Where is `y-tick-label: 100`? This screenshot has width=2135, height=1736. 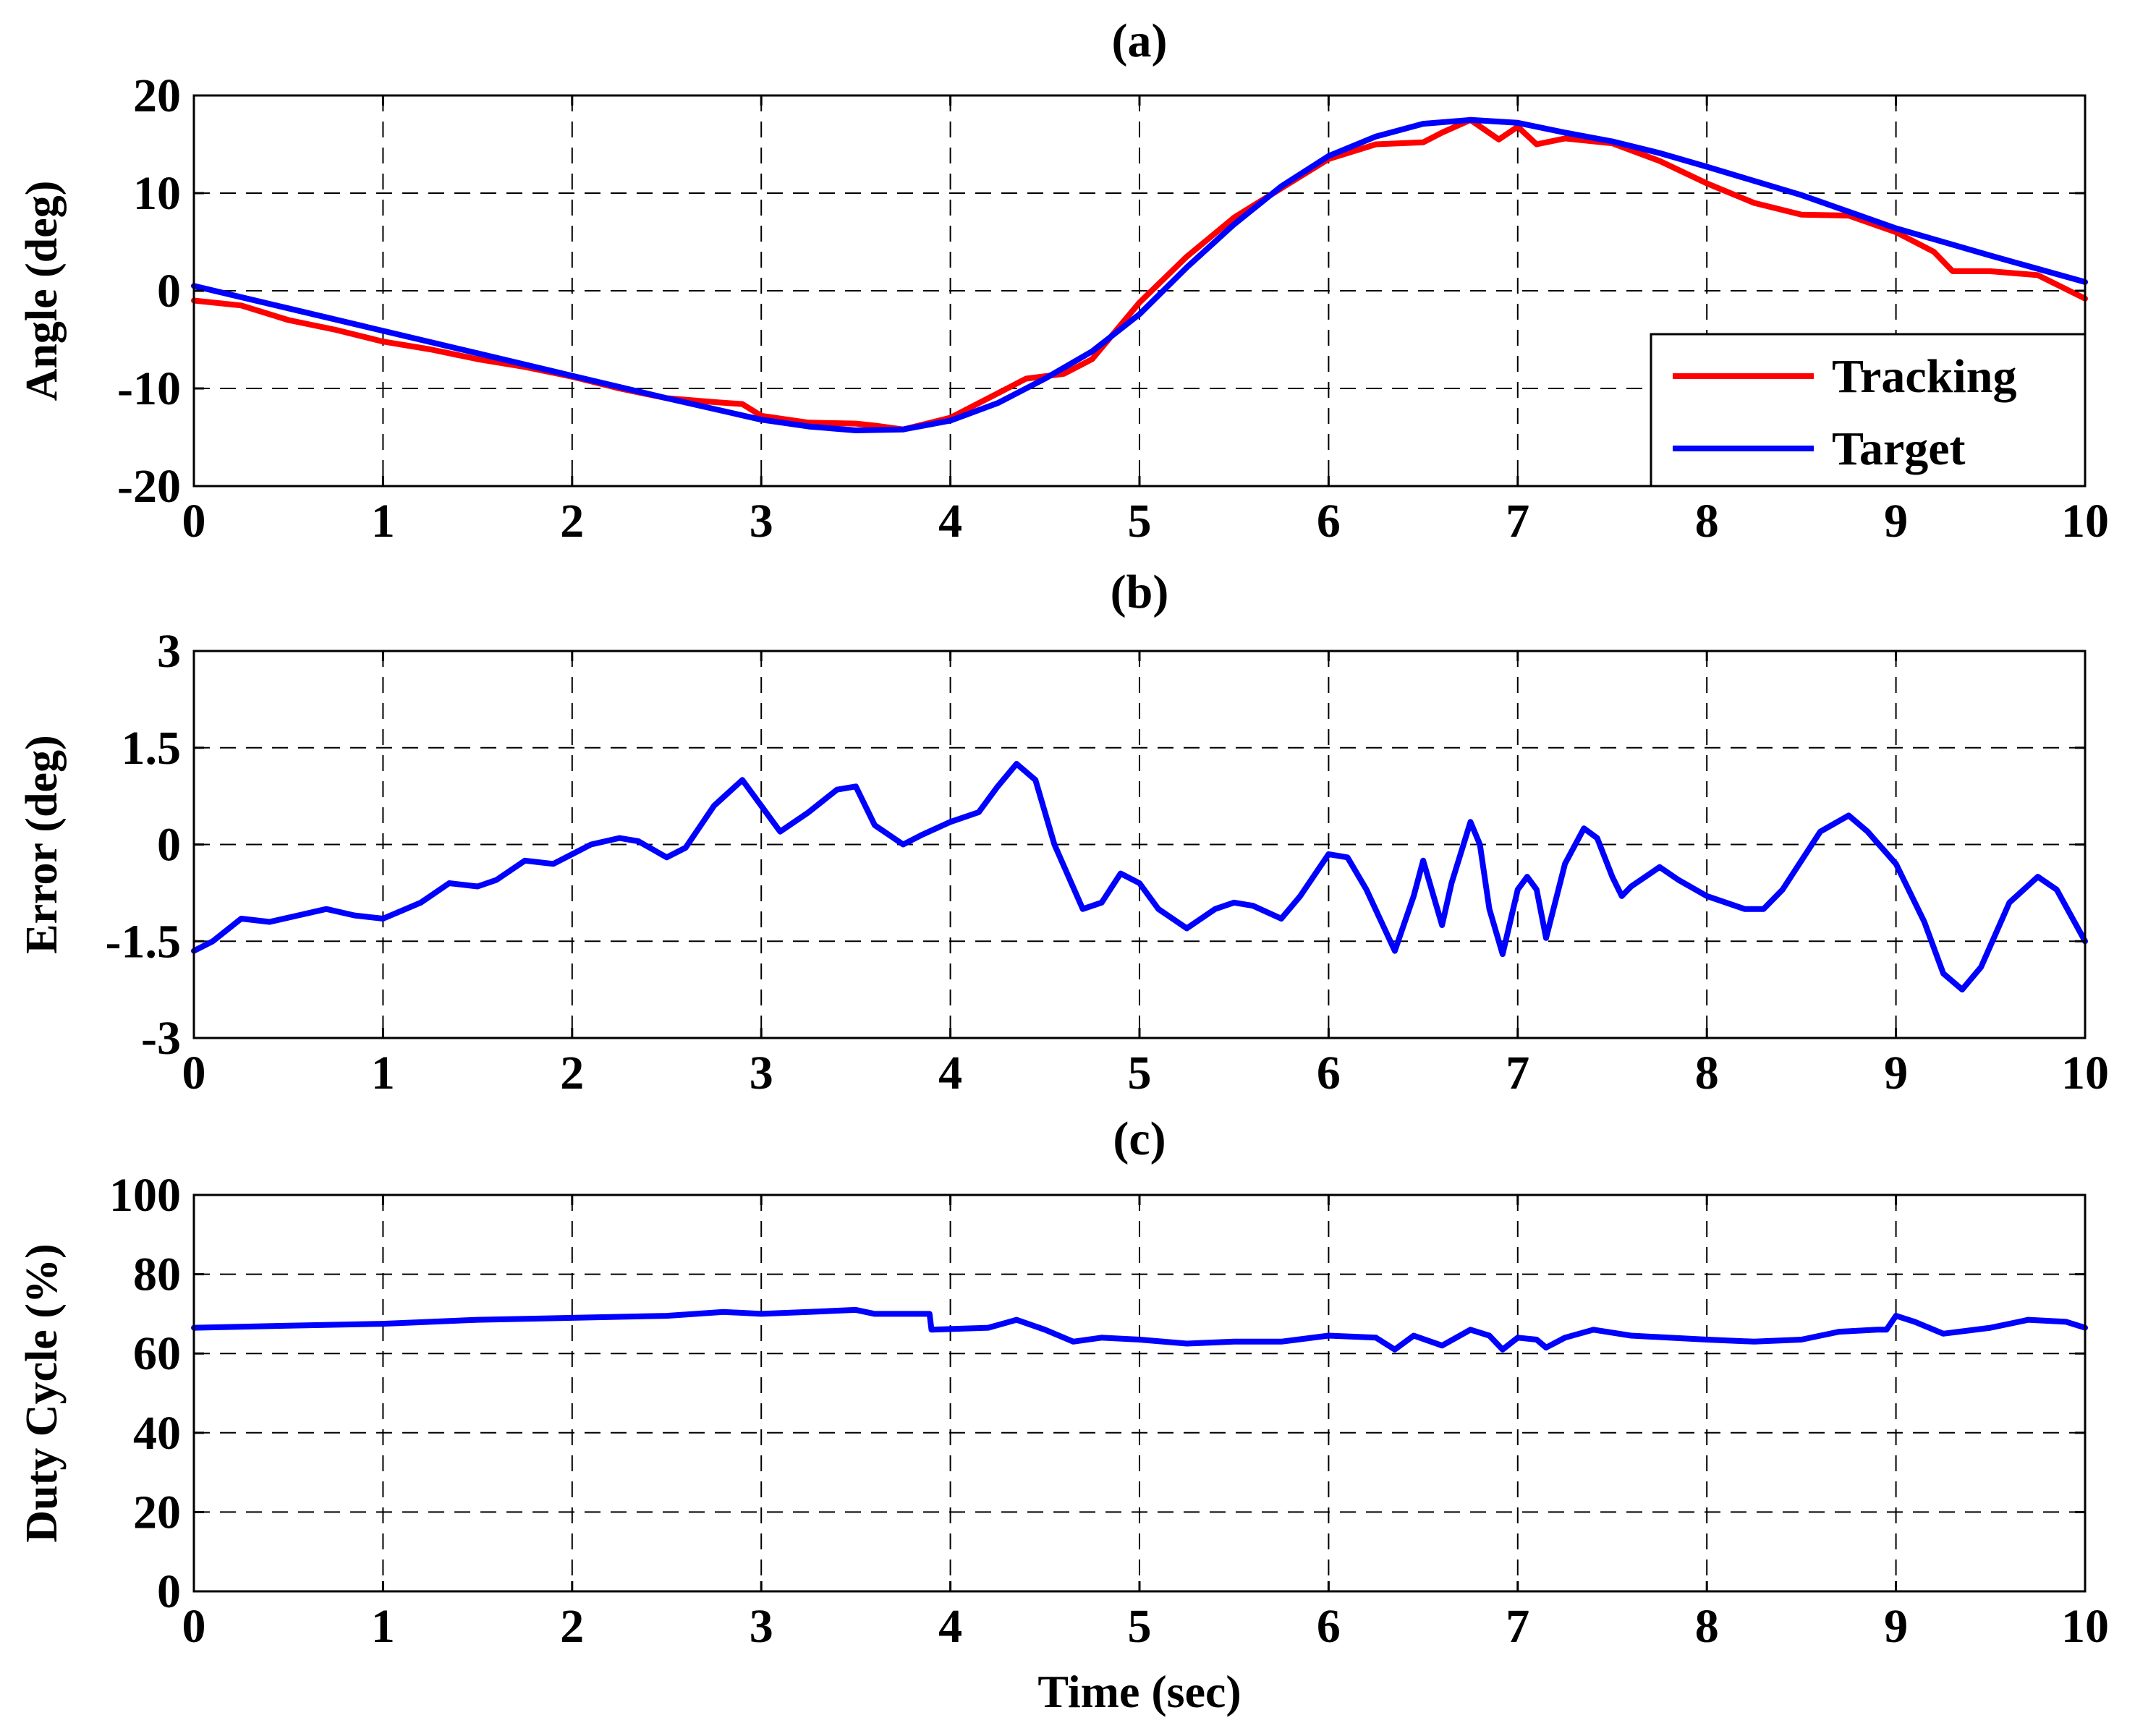 y-tick-label: 100 is located at coordinates (145, 1195).